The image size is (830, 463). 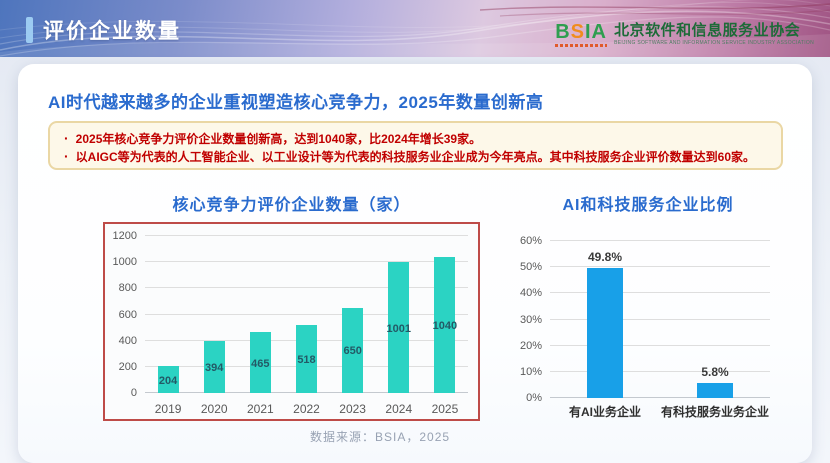 I want to click on bar-value-label: 49.8%, so click(x=605, y=256).